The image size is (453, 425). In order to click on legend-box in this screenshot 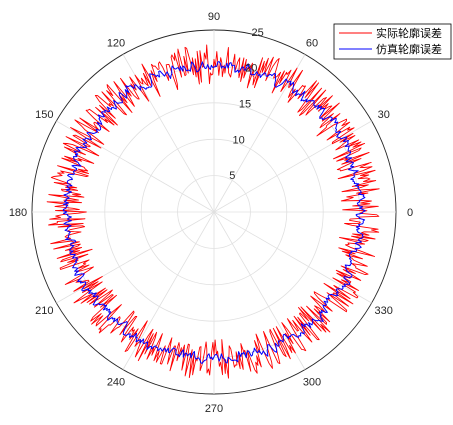, I will do `click(392, 41)`.